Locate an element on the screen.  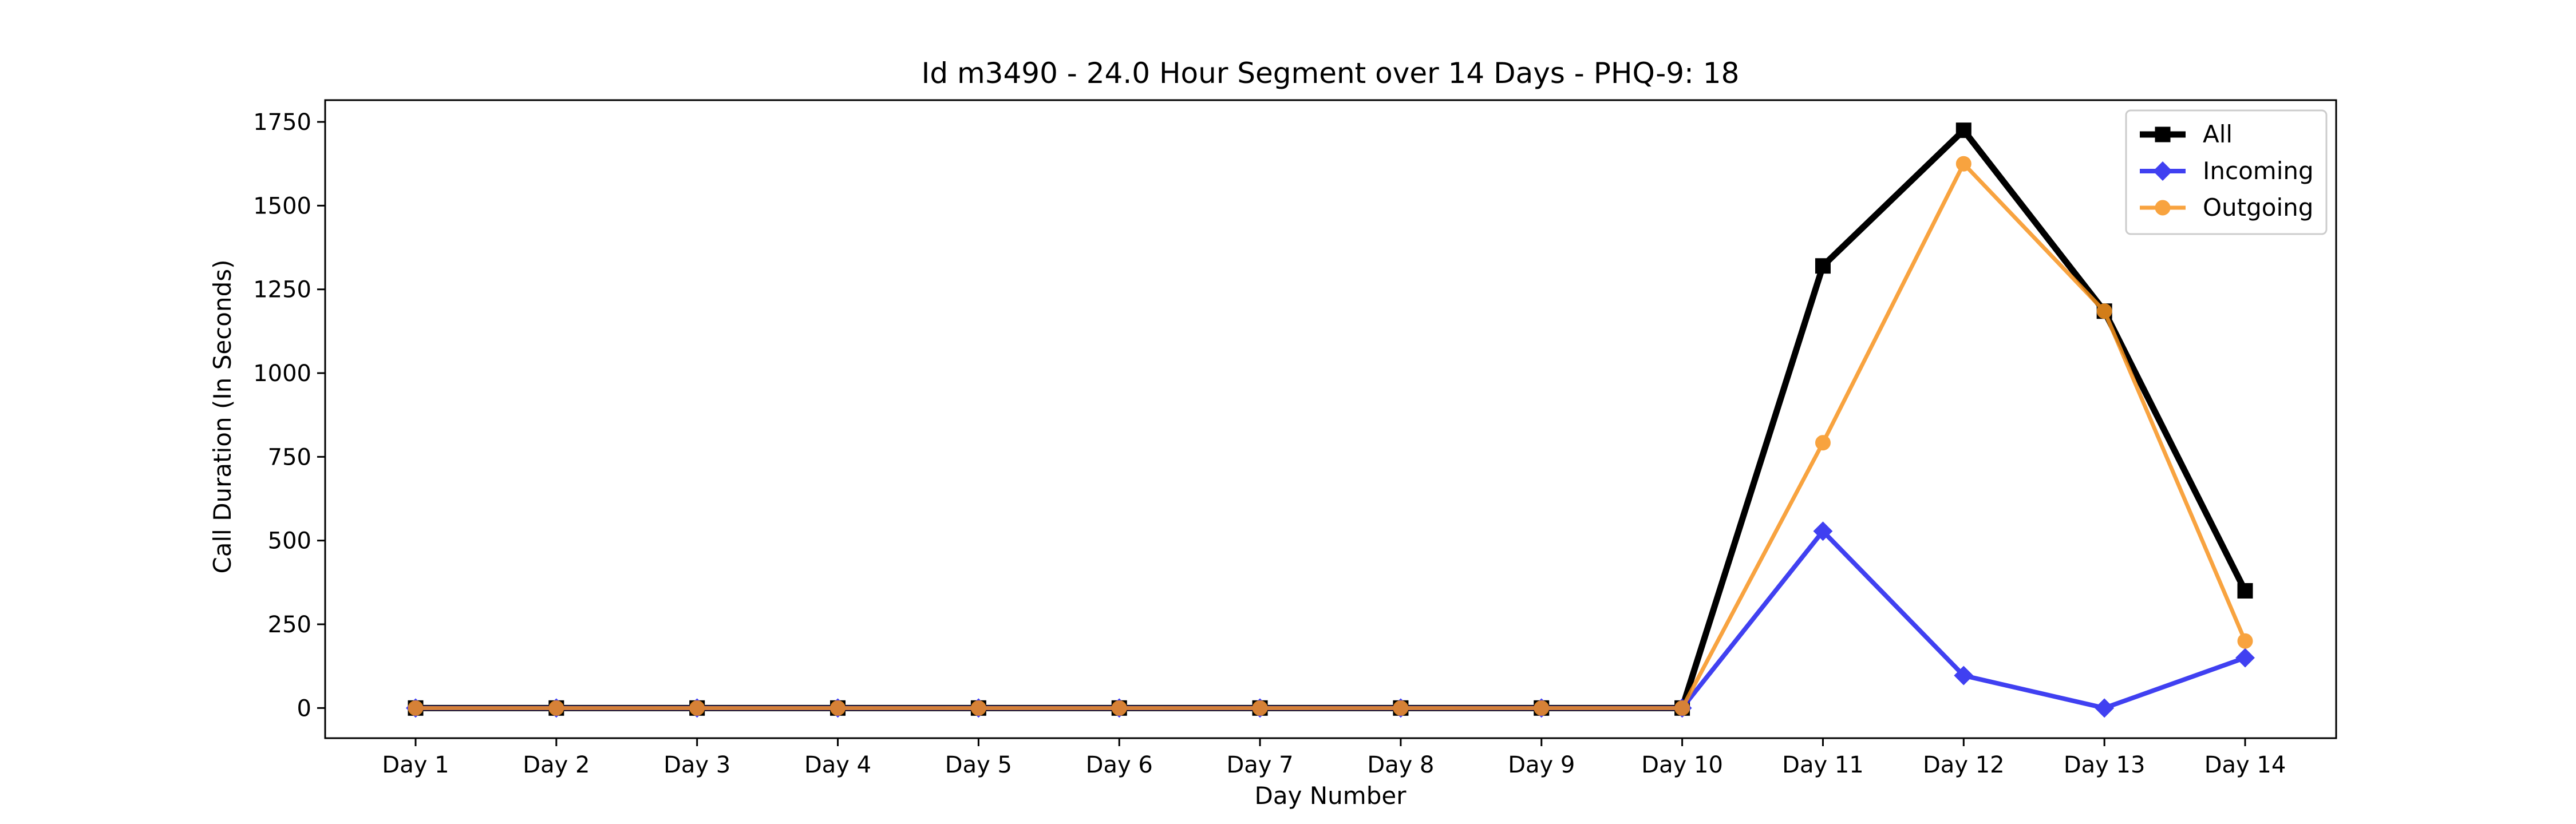
x-tick-label: Day 12 is located at coordinates (1964, 765).